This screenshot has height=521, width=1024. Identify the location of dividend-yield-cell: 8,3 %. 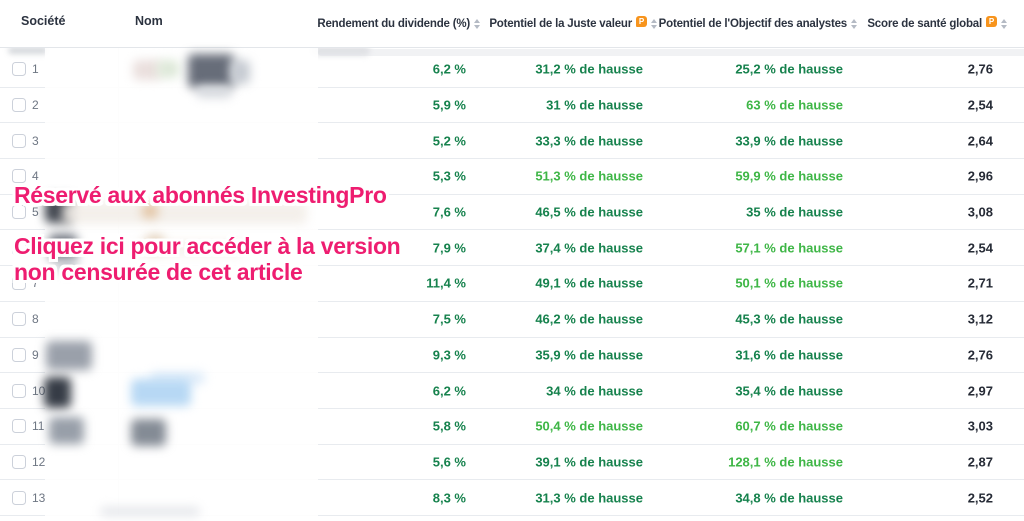
(449, 498).